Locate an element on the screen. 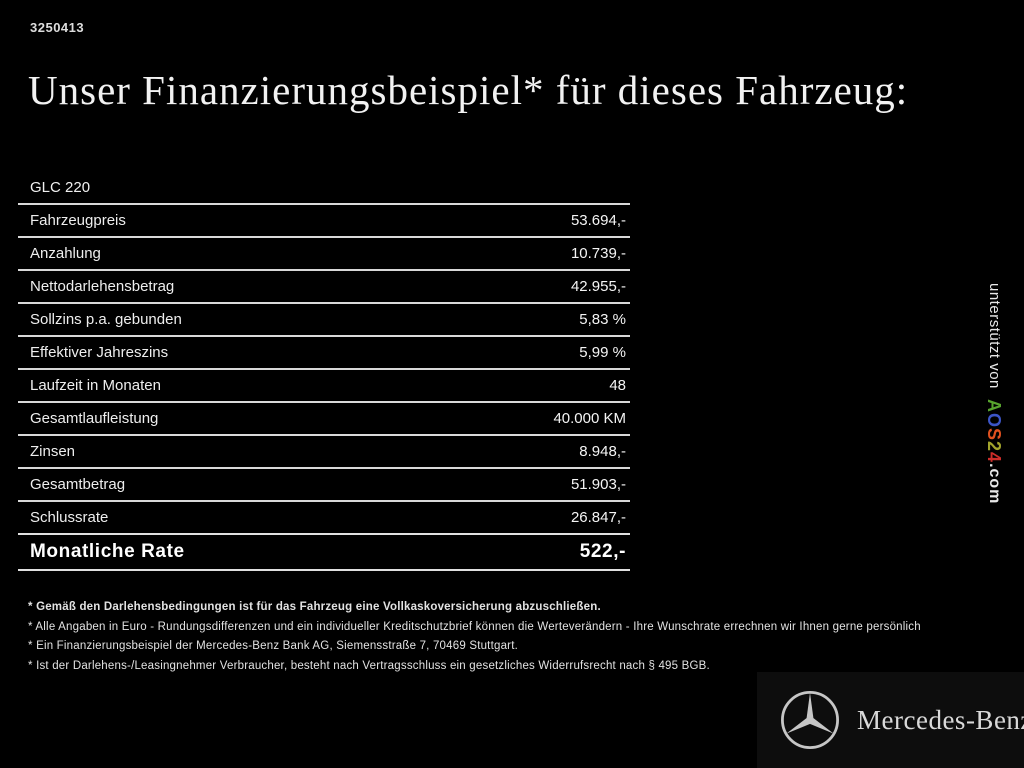 This screenshot has width=1024, height=768. row-label: Effektiver Jahreszins is located at coordinates (99, 352).